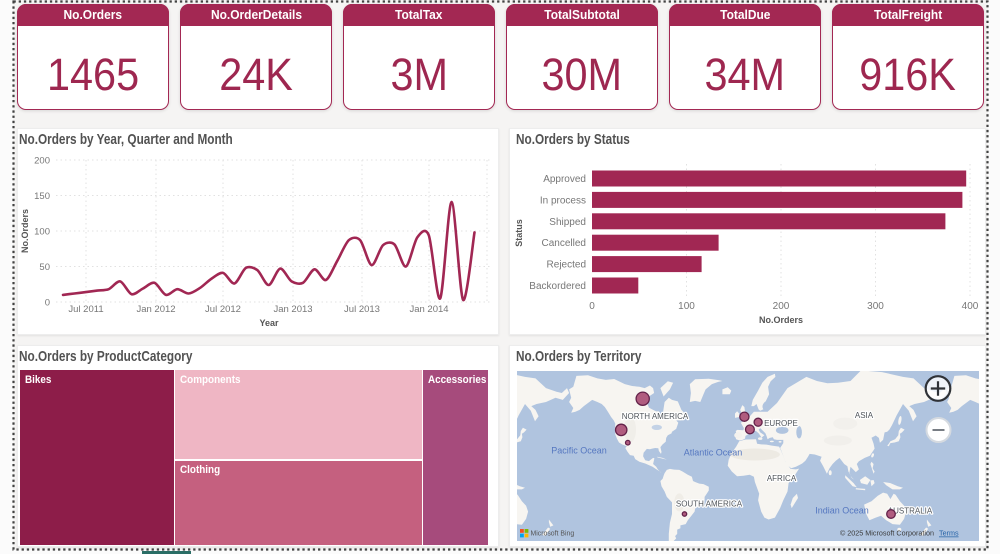 The height and width of the screenshot is (554, 1000). I want to click on svg-text: 400, so click(970, 306).